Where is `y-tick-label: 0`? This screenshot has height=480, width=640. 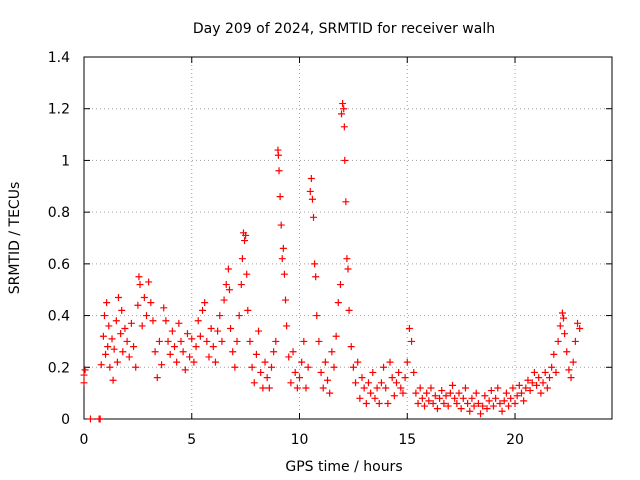
y-tick-label: 0 is located at coordinates (65, 420).